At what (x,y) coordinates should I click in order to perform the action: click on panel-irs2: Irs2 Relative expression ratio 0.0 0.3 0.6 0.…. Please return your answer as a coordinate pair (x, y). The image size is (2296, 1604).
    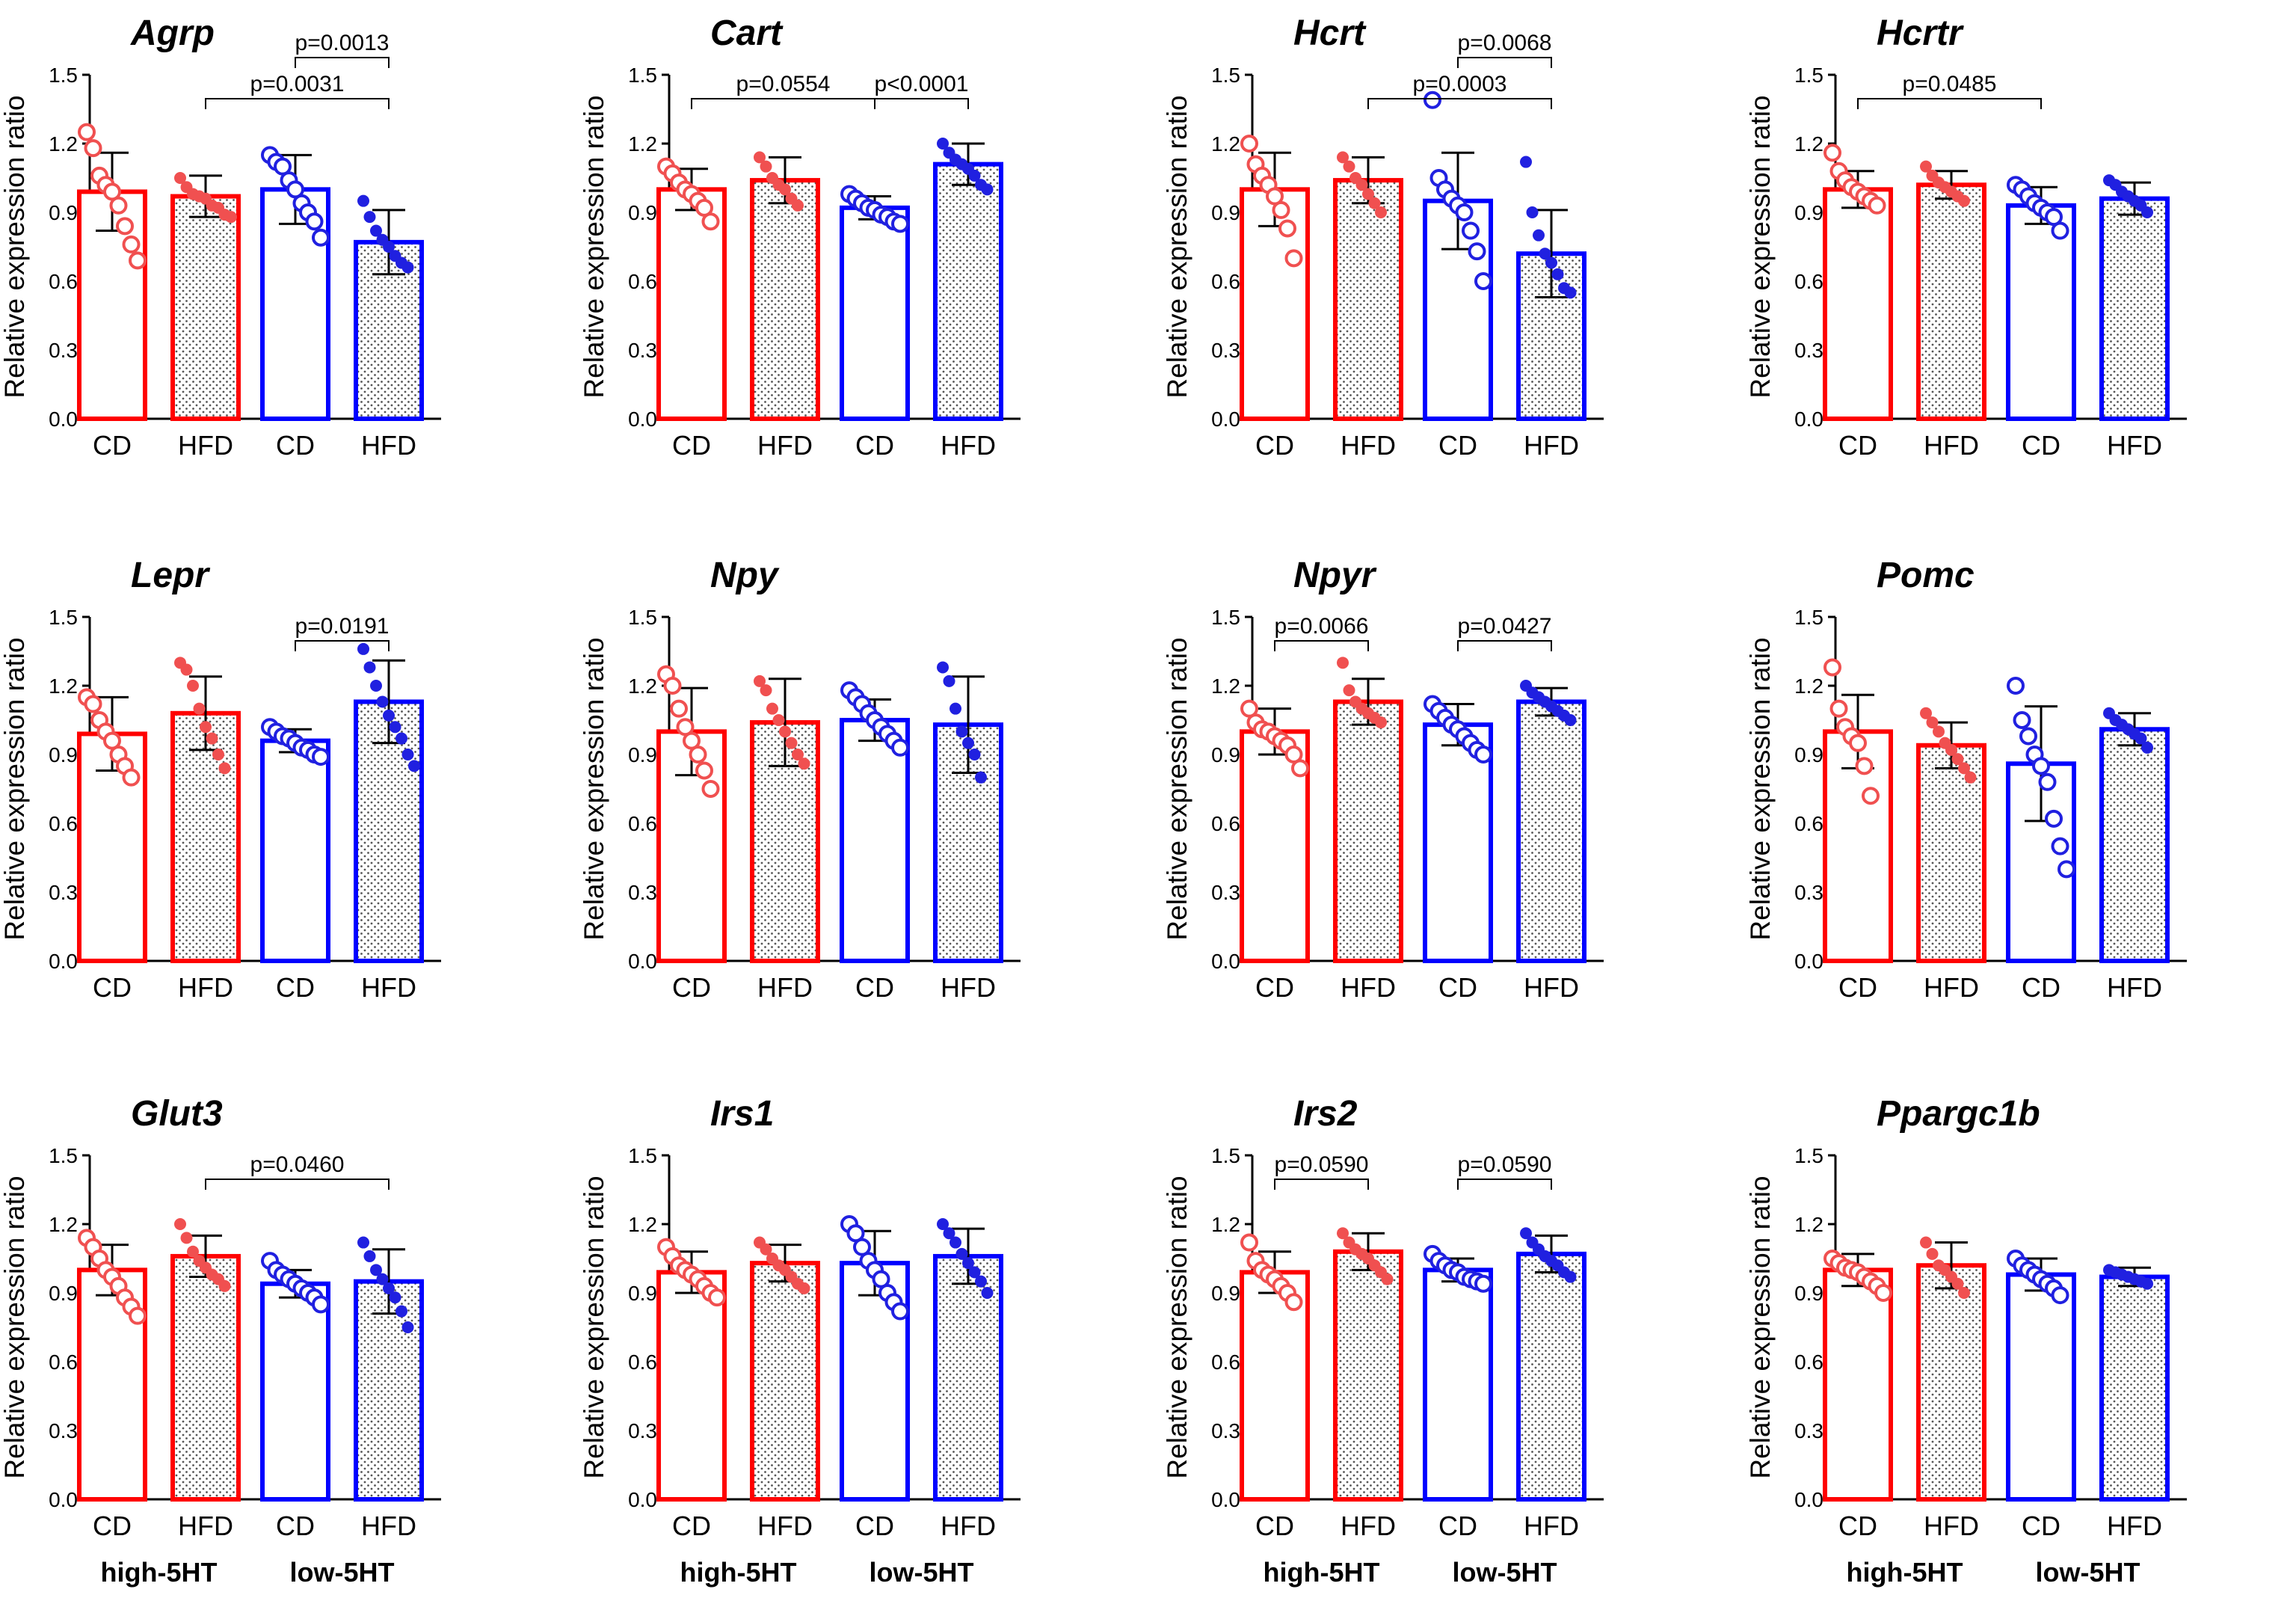
    Looking at the image, I should click on (1383, 1341).